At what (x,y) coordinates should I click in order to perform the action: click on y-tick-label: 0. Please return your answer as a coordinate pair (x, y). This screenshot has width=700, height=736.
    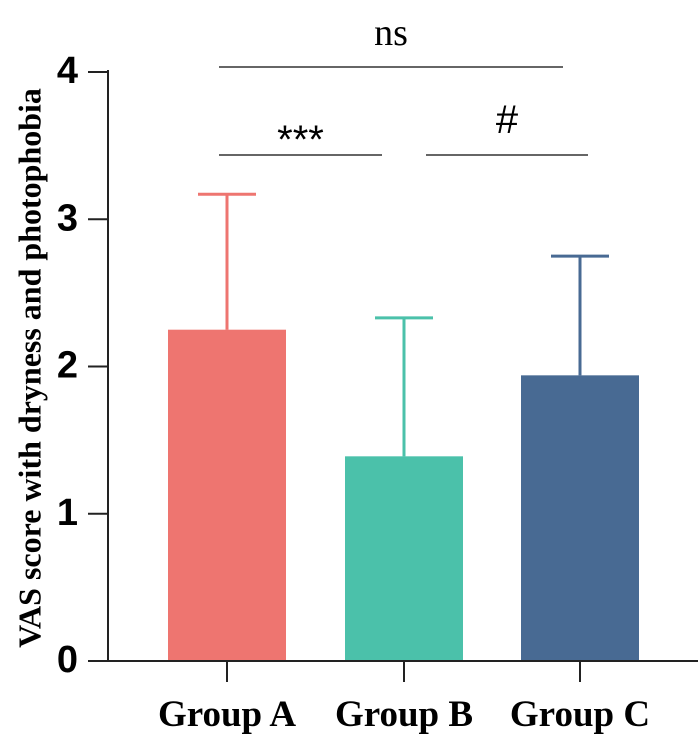
    Looking at the image, I should click on (67, 660).